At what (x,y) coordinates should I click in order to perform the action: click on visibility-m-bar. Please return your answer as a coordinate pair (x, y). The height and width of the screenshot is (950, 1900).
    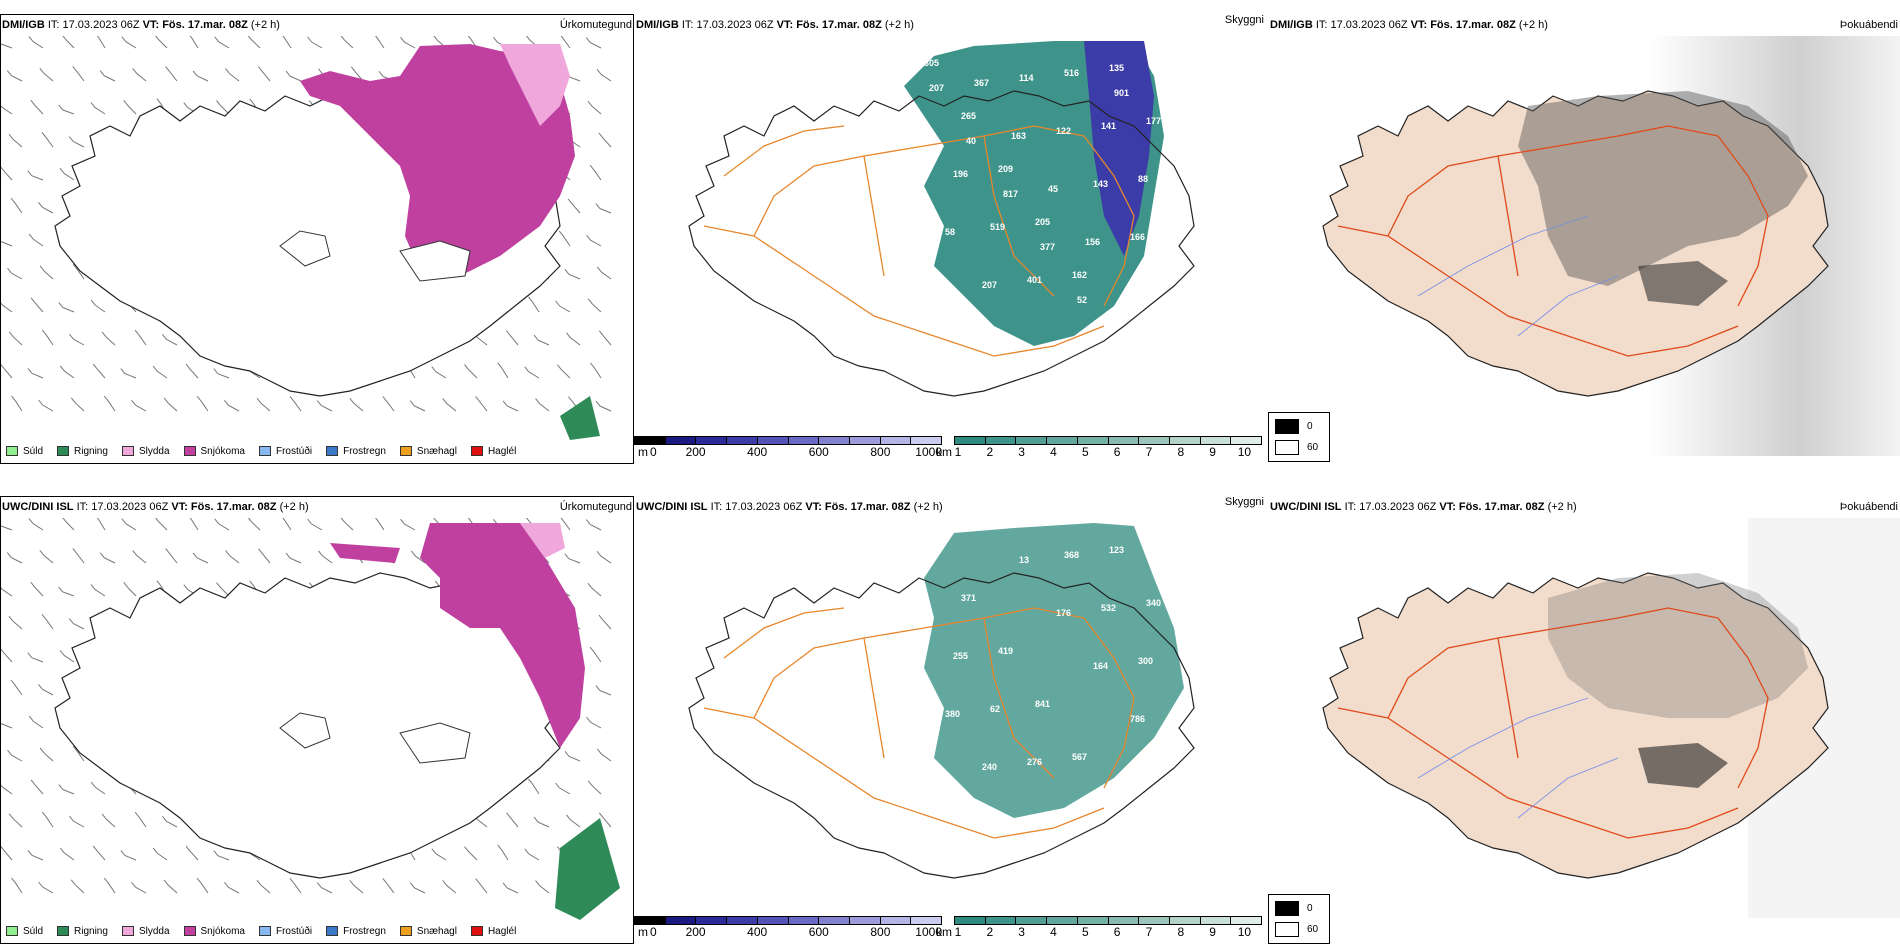
    Looking at the image, I should click on (788, 440).